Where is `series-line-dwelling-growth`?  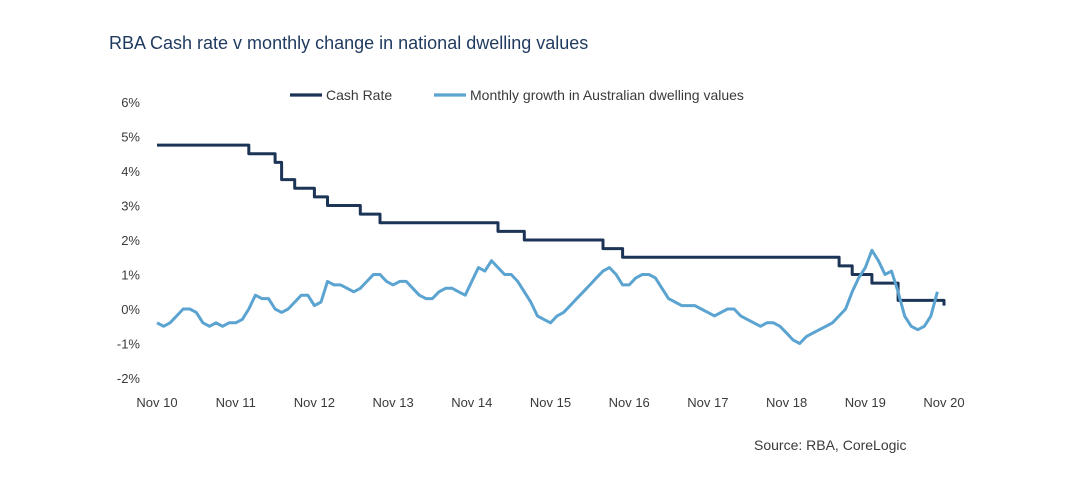 series-line-dwelling-growth is located at coordinates (547, 296).